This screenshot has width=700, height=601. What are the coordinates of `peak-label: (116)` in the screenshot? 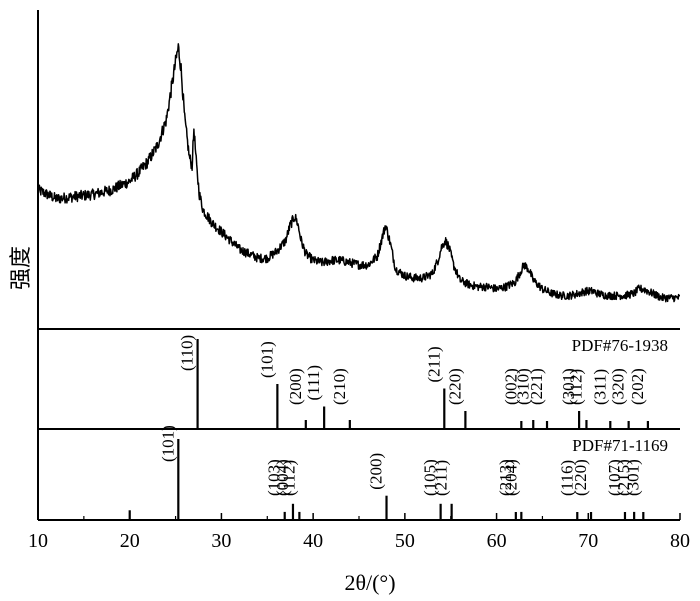 It's located at (566, 478).